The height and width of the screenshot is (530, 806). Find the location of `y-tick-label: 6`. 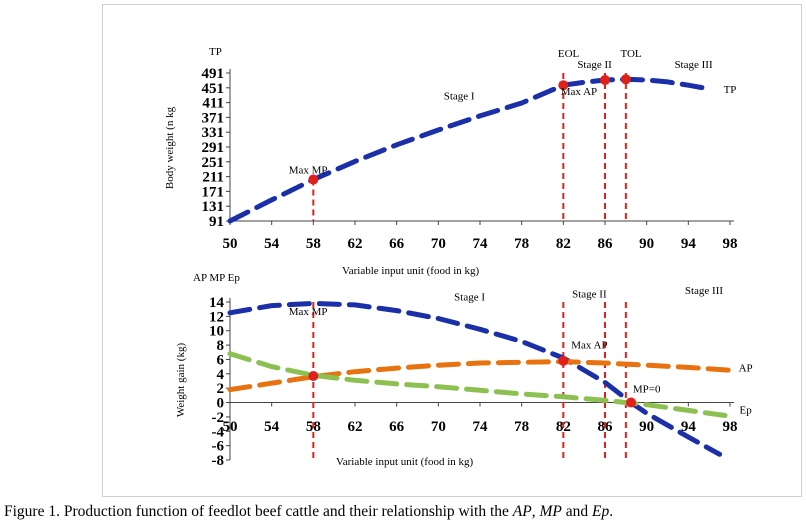

y-tick-label: 6 is located at coordinates (221, 360).